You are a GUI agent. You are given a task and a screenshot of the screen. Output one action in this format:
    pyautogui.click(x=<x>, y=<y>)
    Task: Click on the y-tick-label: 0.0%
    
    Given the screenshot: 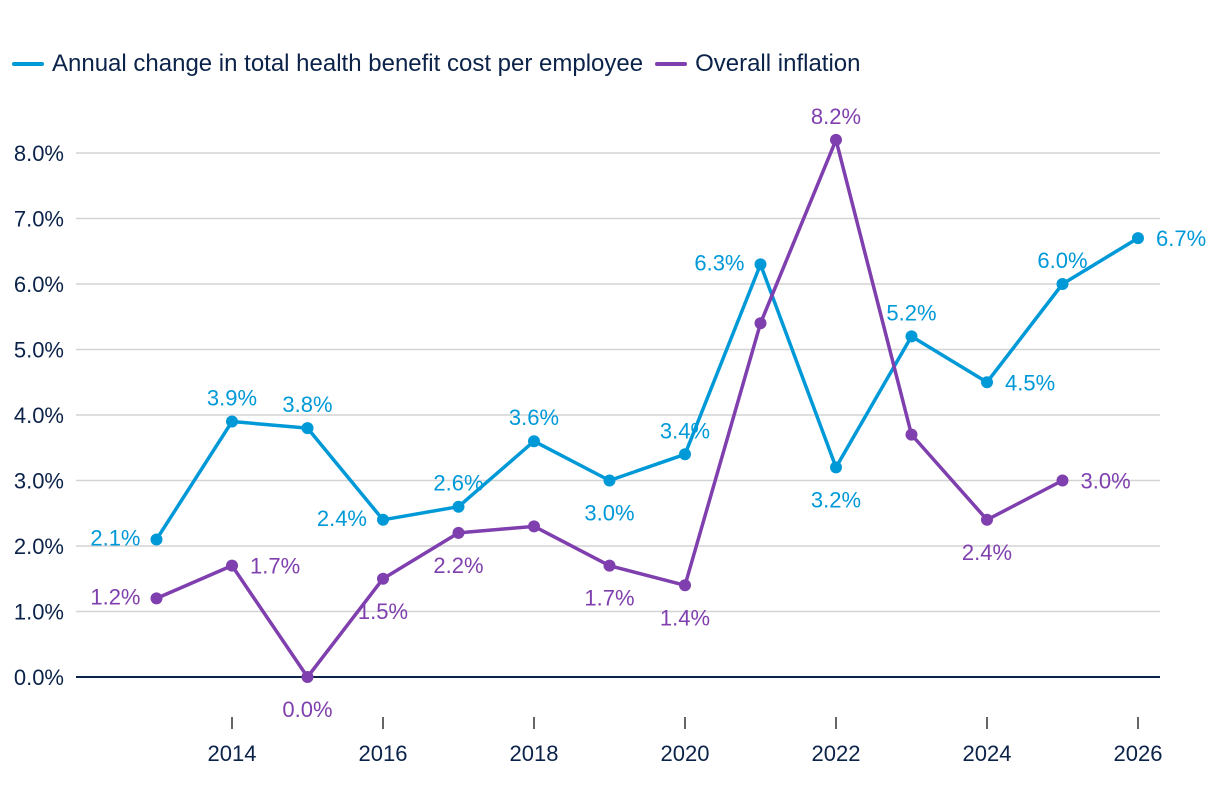 What is the action you would take?
    pyautogui.click(x=39, y=677)
    